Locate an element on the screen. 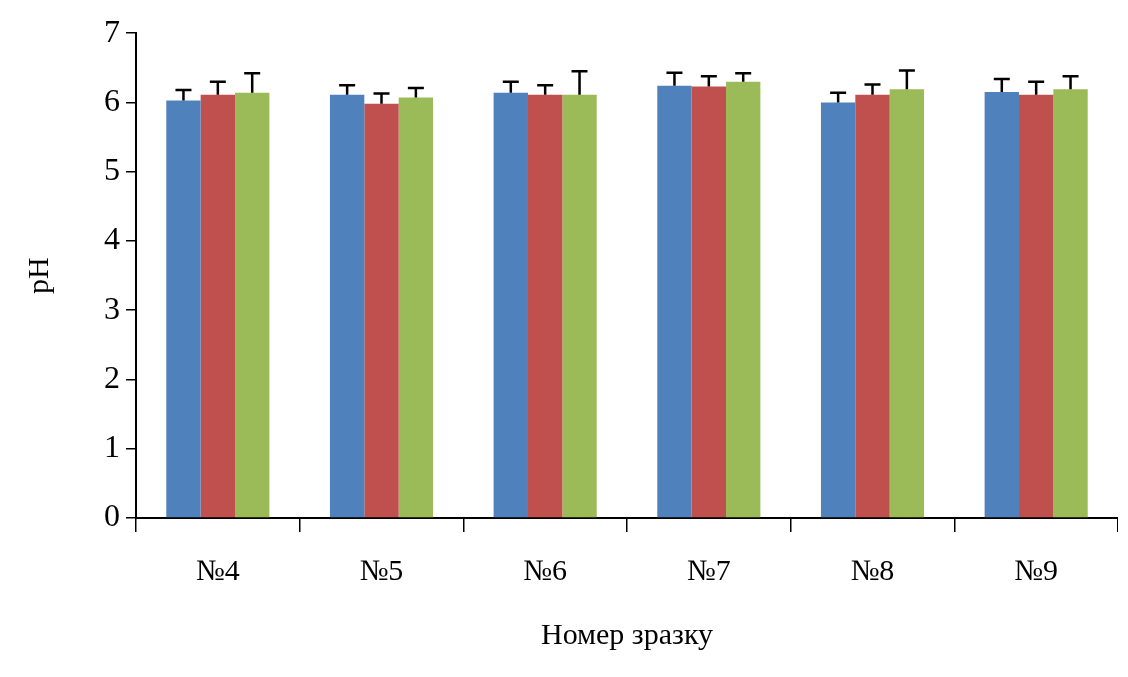 Image resolution: width=1128 pixels, height=677 pixels. y-tick-label: 4 is located at coordinates (112, 238).